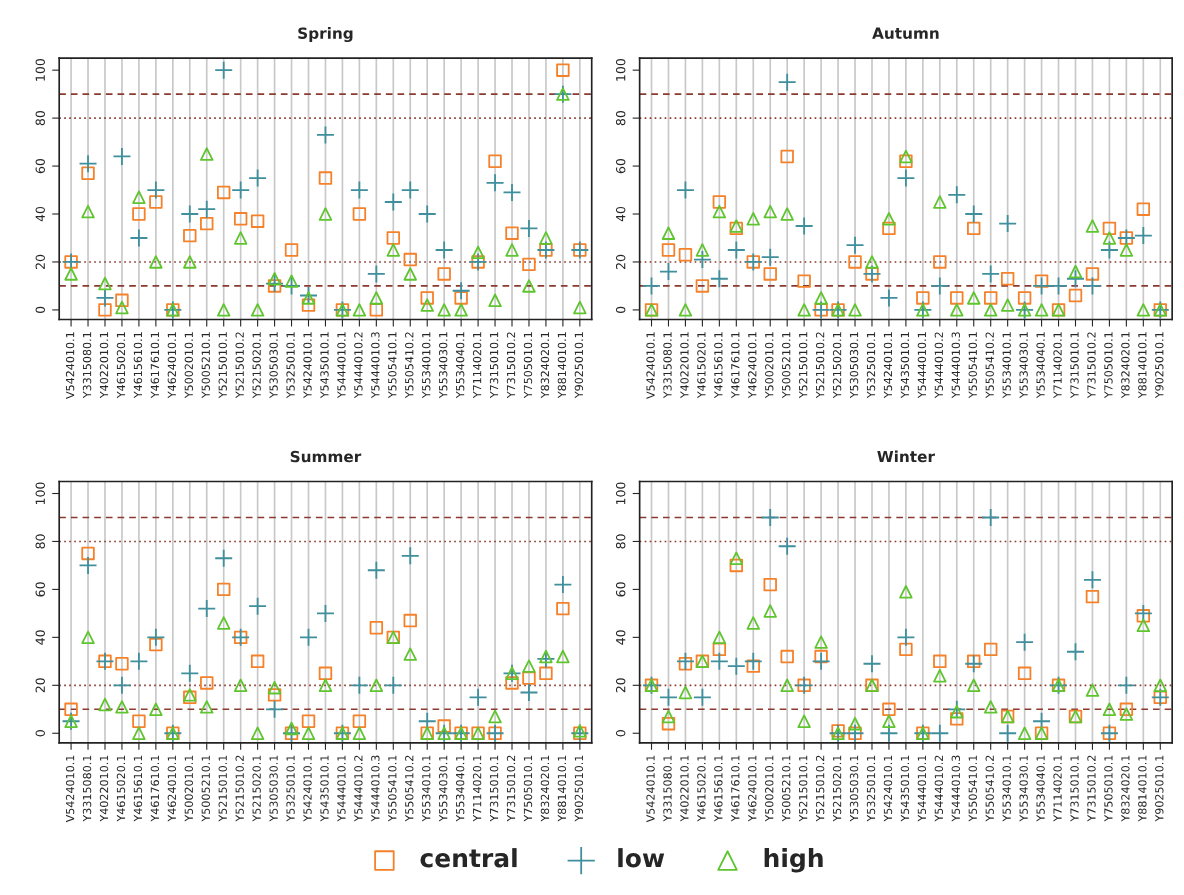 The image size is (1184, 895). I want to click on x-tick-label: Y8324020.1, so click(545, 788).